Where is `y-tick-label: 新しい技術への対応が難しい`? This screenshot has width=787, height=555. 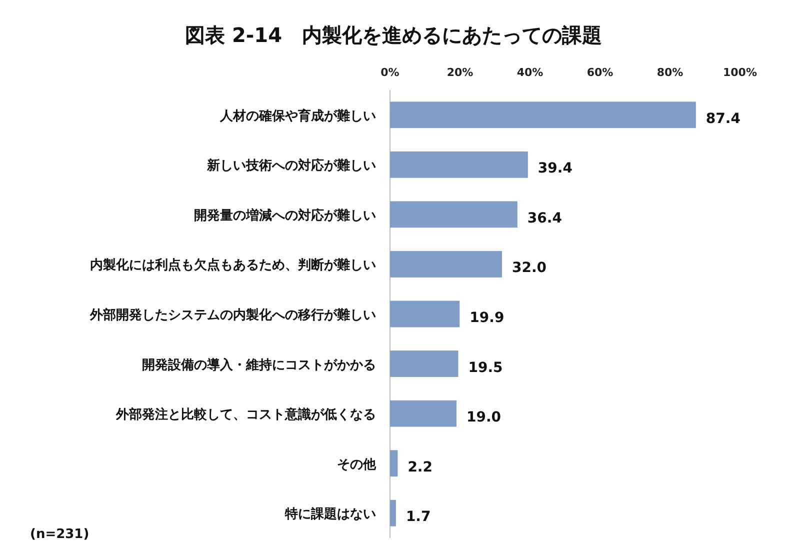
y-tick-label: 新しい技術への対応が難しい is located at coordinates (291, 166).